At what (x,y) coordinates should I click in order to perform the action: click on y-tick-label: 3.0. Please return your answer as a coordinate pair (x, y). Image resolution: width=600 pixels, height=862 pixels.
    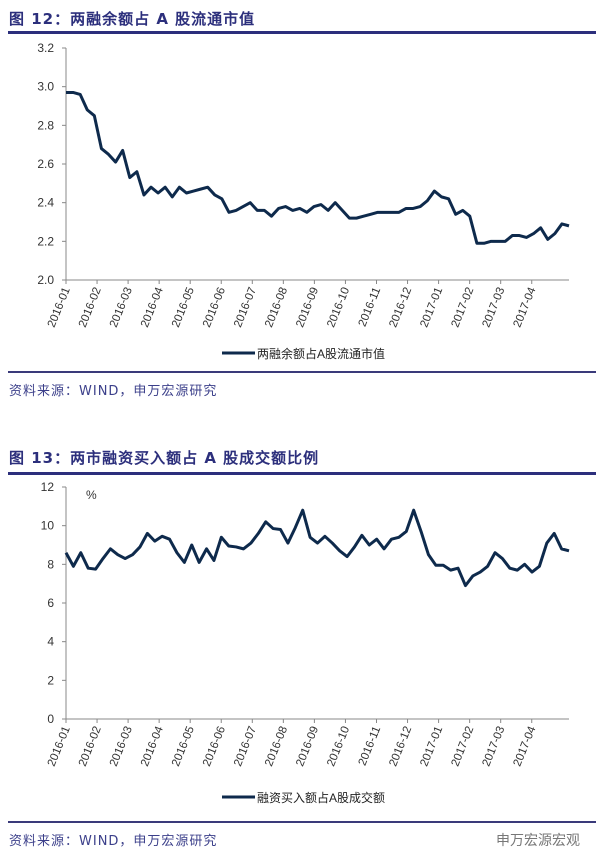
    Looking at the image, I should click on (45, 87).